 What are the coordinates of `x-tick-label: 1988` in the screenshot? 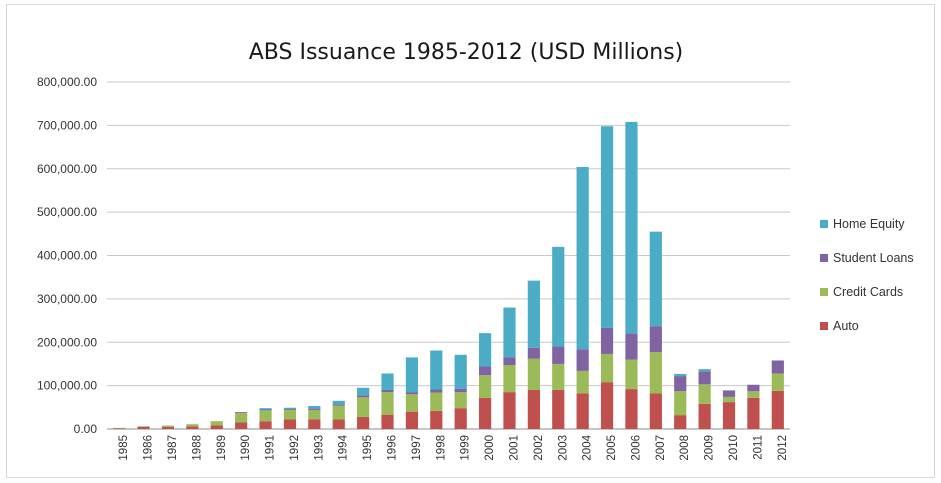 It's located at (197, 448).